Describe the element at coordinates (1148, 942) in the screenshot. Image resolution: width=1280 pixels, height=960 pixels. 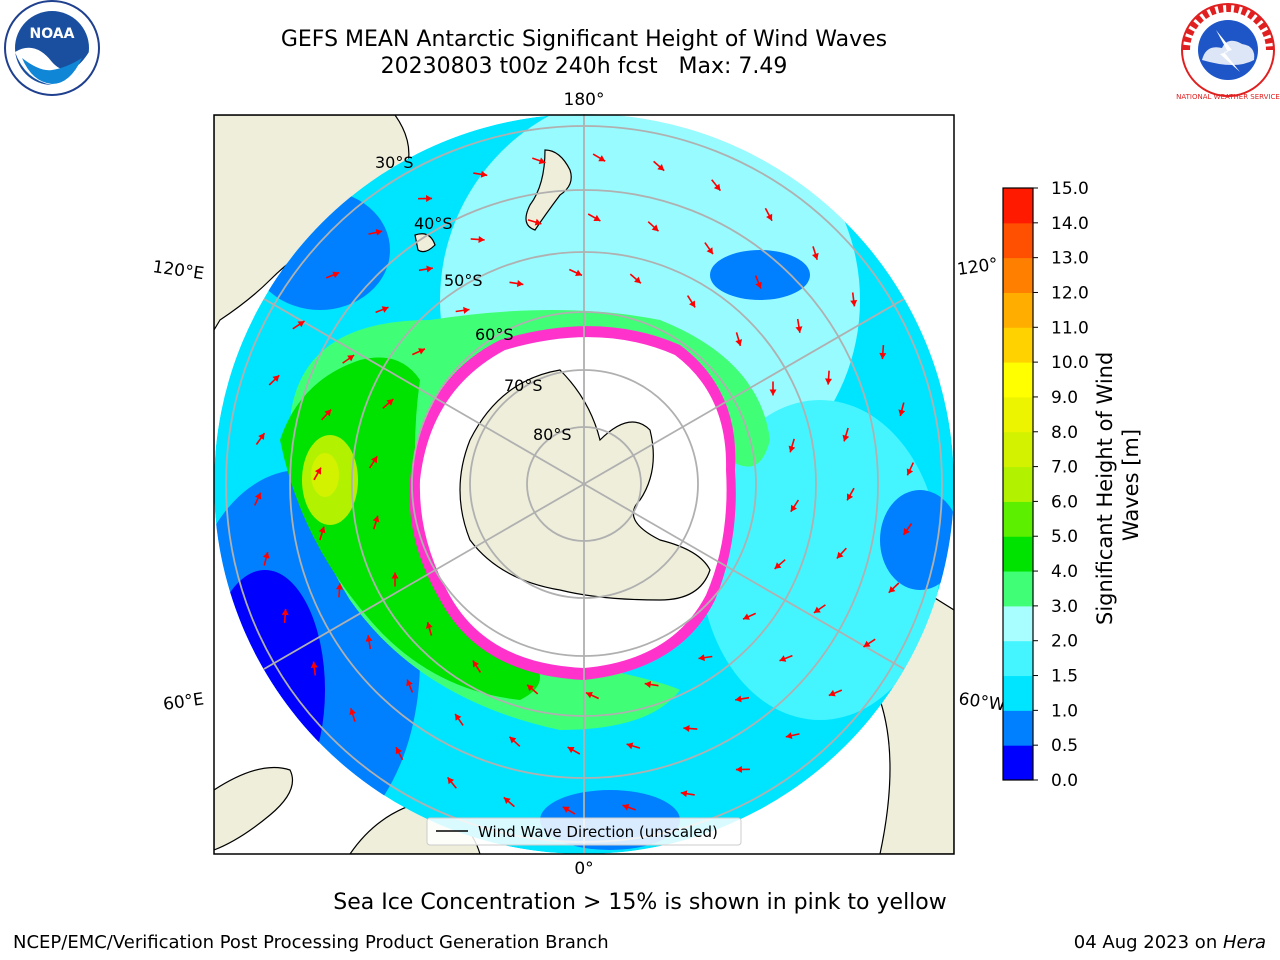
I see `footer-date-text: 04 Aug 2023 on` at that location.